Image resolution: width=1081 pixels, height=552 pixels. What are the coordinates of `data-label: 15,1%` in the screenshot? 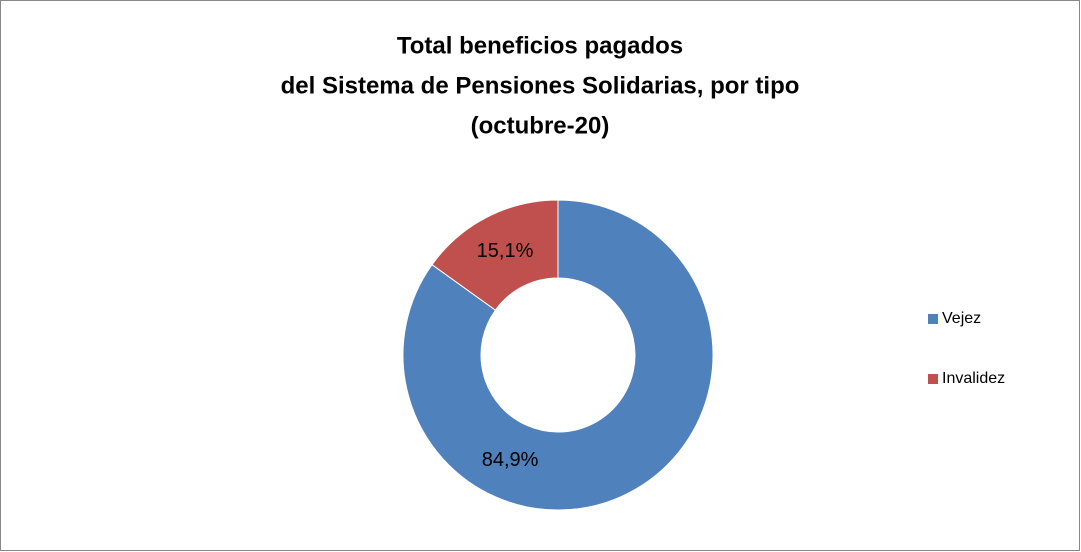 It's located at (505, 251).